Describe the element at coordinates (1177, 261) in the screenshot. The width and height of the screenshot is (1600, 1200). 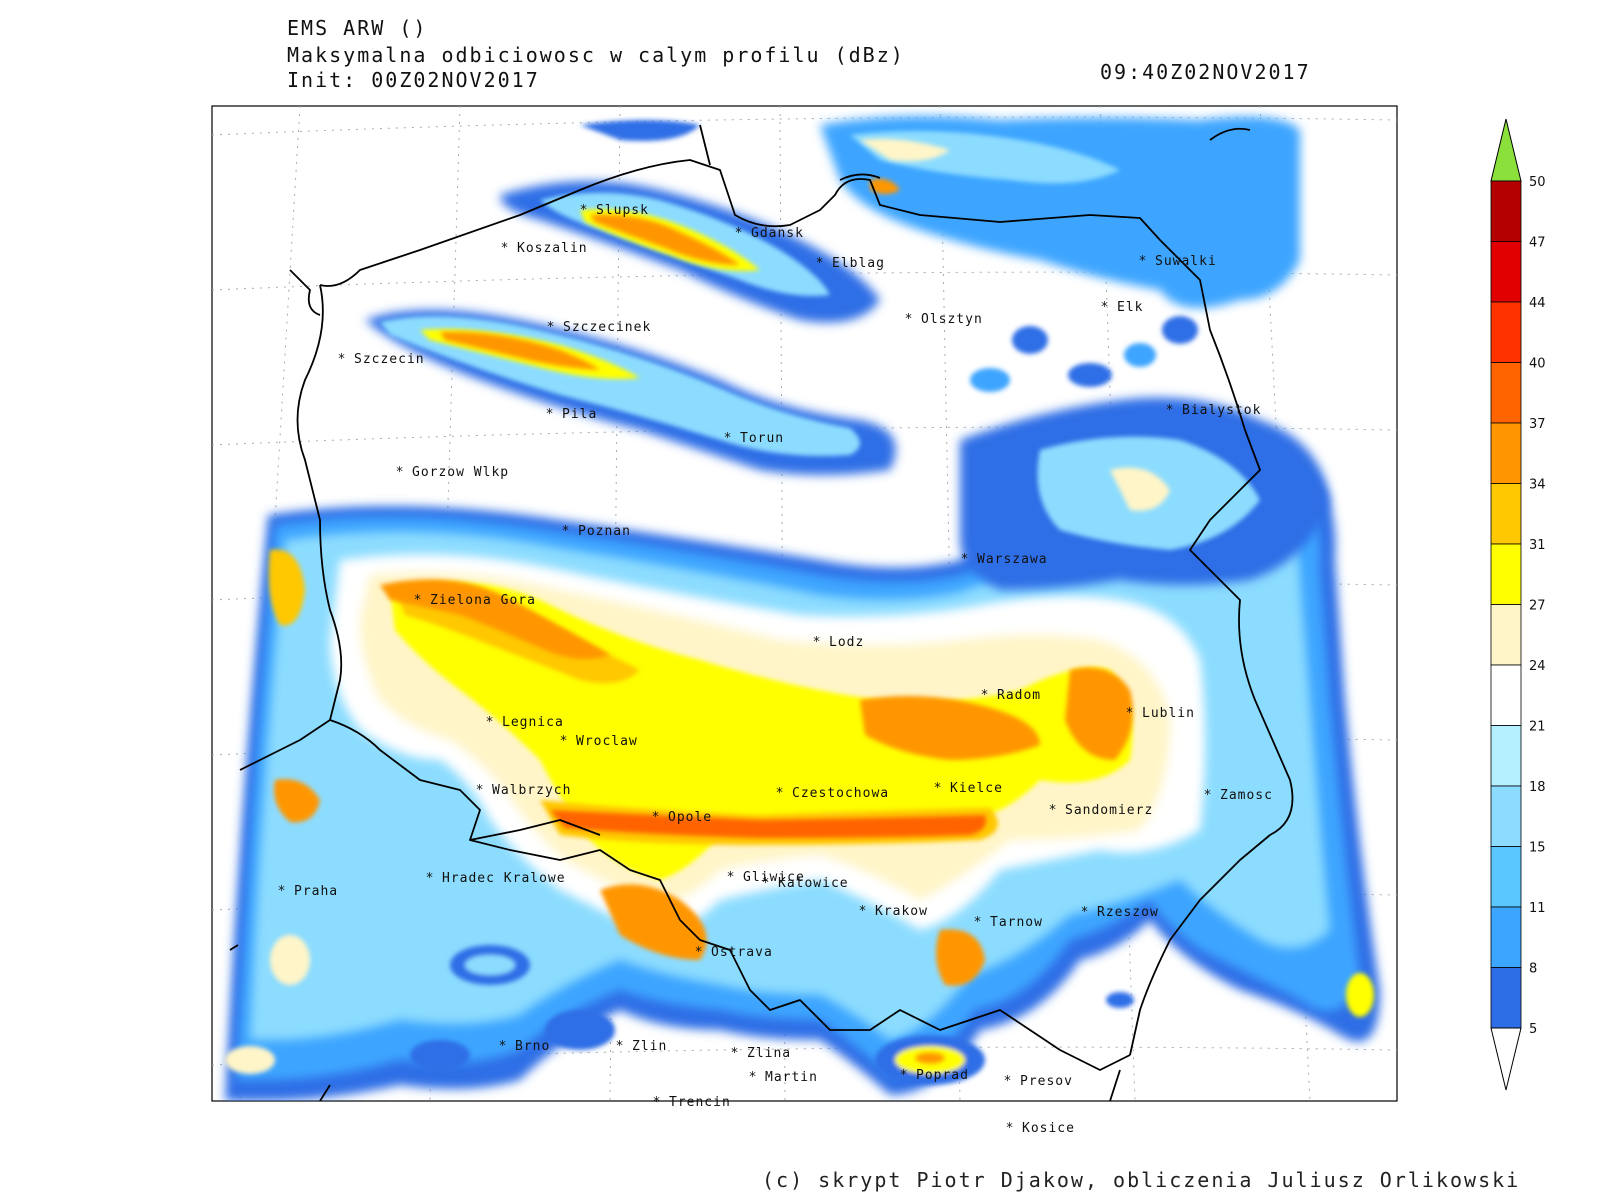
I see `city-marker: * Suwalki` at that location.